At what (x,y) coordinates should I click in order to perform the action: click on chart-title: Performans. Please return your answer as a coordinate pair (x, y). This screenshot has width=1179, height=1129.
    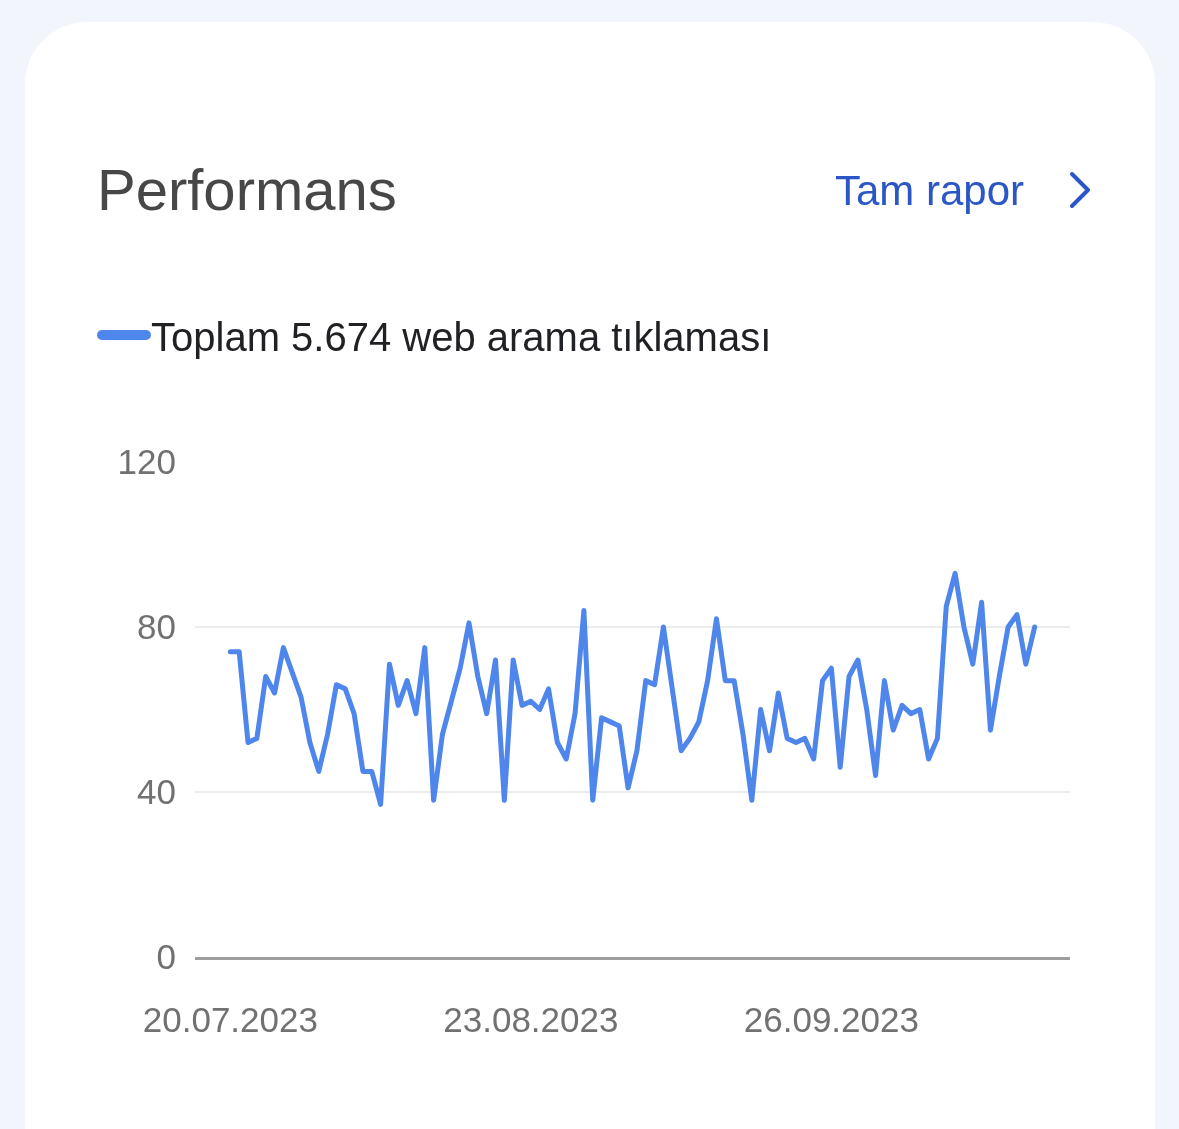
    Looking at the image, I should click on (247, 190).